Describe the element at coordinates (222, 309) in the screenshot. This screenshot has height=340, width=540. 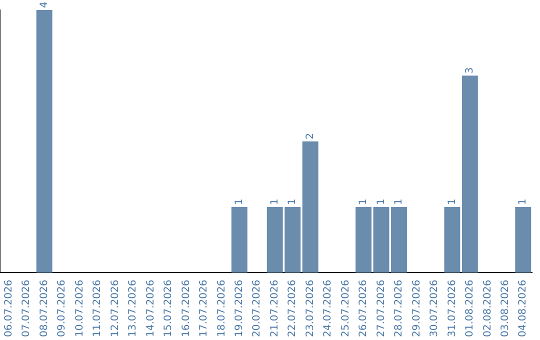
I see `x-tick-label: 18.07.2026` at that location.